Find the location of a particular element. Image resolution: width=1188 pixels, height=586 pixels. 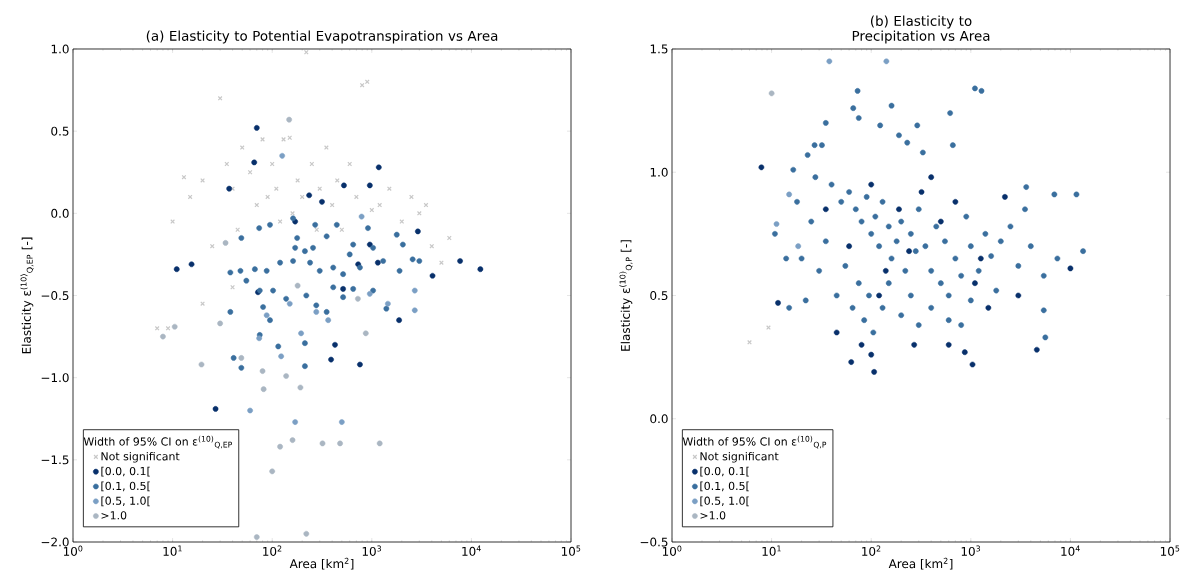

chart-title: (a) Elasticity to Potential Evapotranspiration vs Area is located at coordinates (322, 37).